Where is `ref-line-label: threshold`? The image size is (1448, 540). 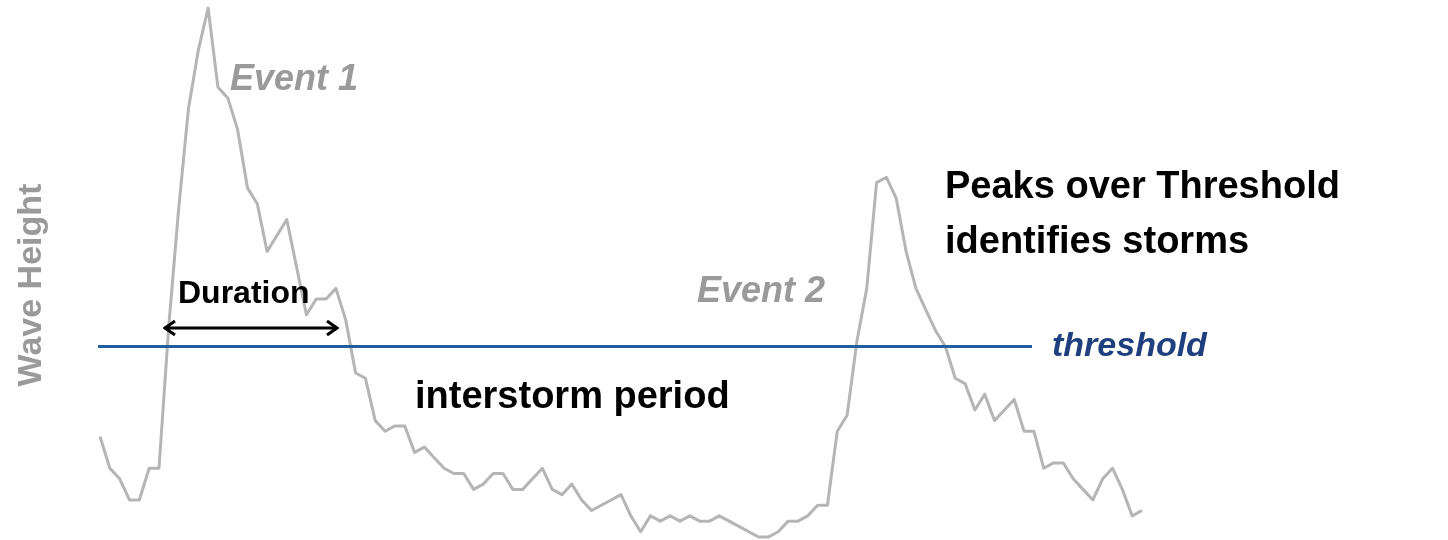
ref-line-label: threshold is located at coordinates (1130, 343).